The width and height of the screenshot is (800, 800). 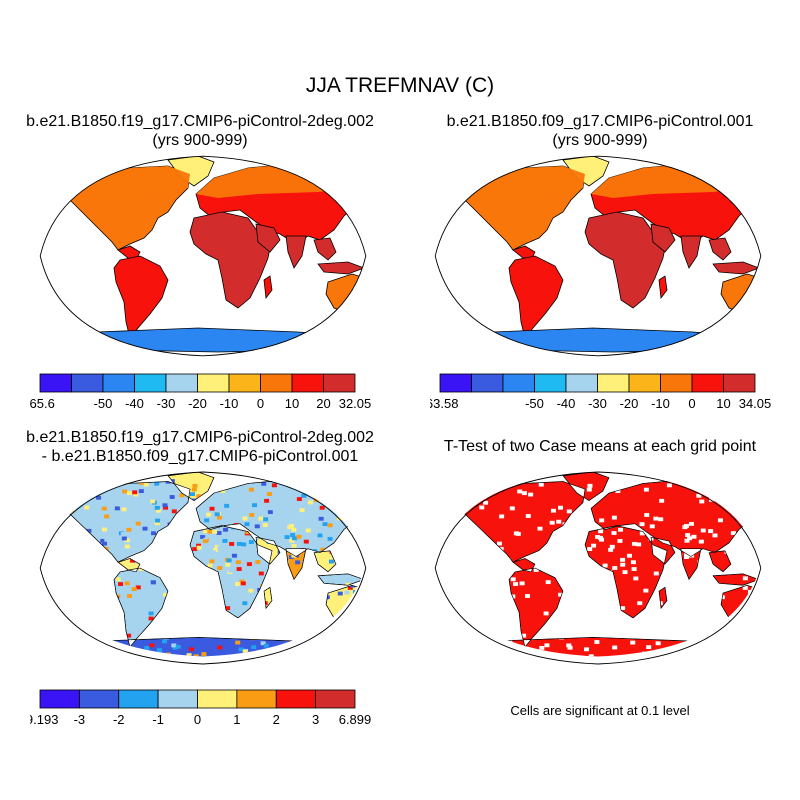 What do you see at coordinates (276, 719) in the screenshot?
I see `colorbar-label: 2` at bounding box center [276, 719].